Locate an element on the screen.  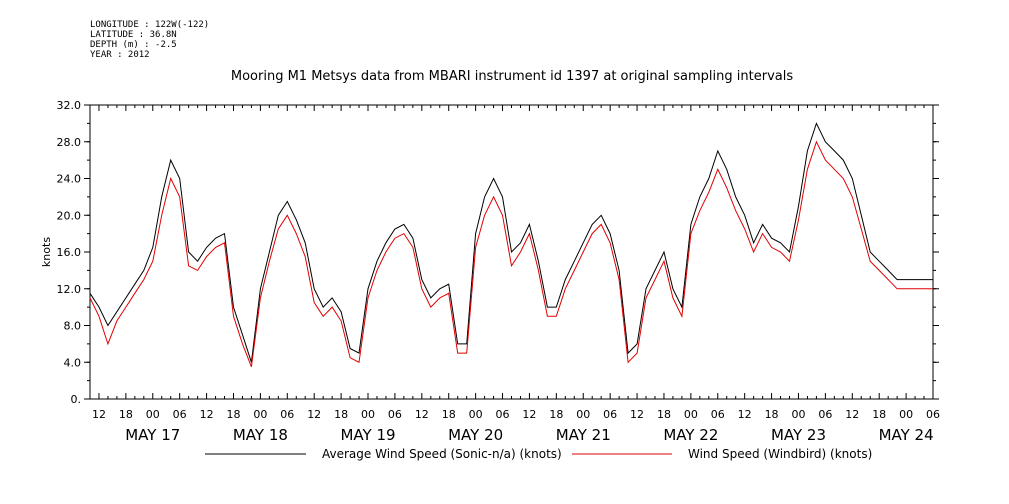
y-tick-label: 32.0 is located at coordinates (69, 105).